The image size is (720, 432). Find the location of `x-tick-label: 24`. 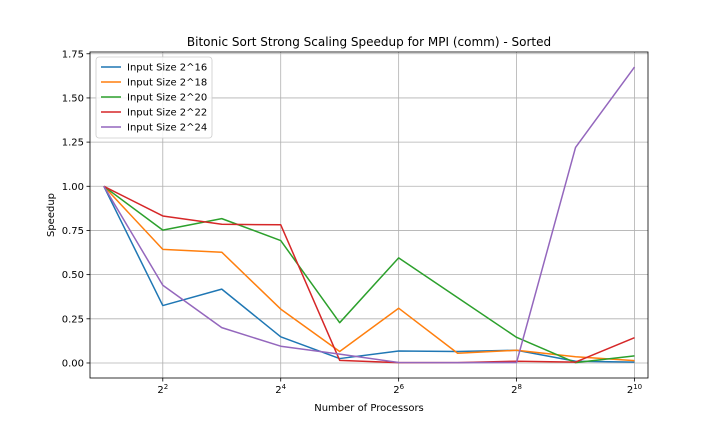

x-tick-label: 24 is located at coordinates (280, 389).